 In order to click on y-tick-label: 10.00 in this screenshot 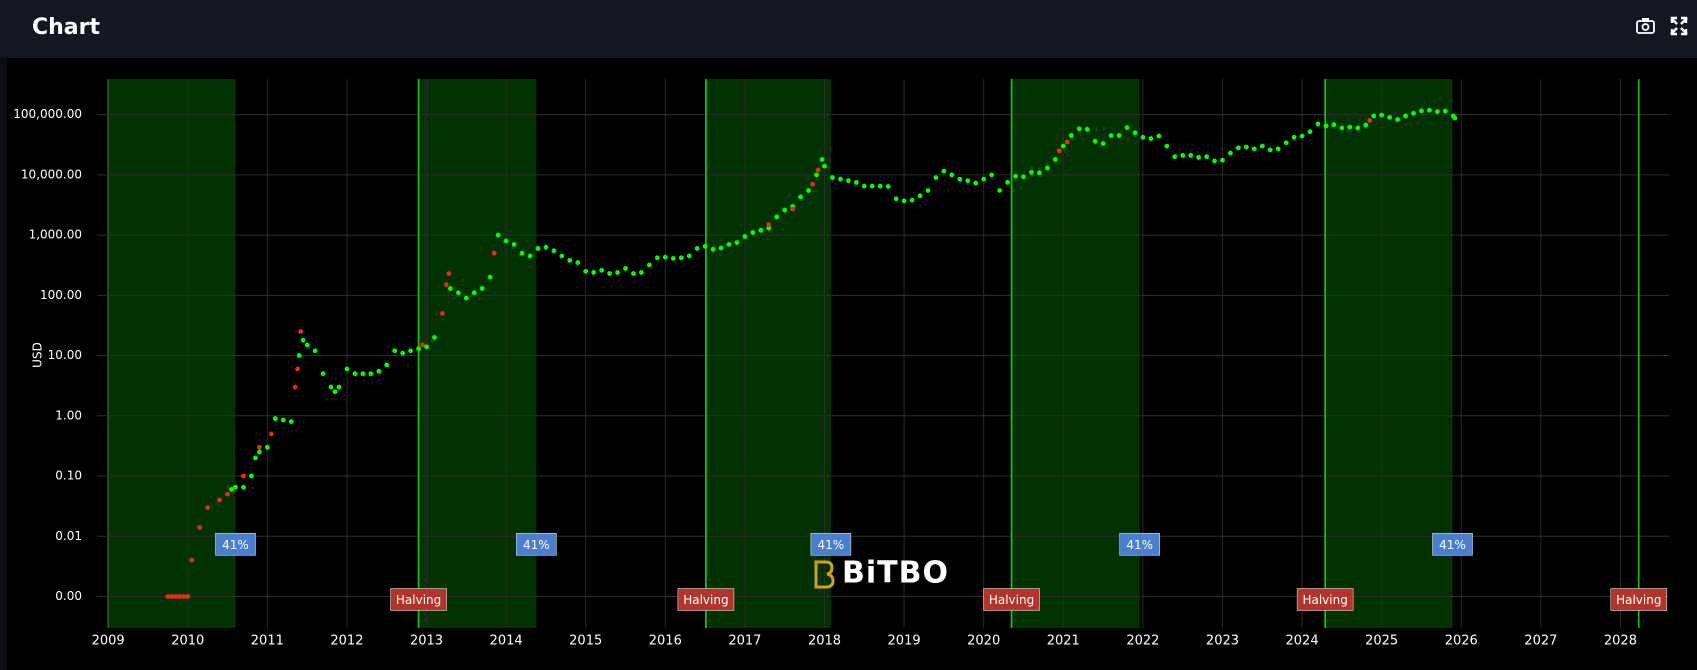, I will do `click(65, 355)`.